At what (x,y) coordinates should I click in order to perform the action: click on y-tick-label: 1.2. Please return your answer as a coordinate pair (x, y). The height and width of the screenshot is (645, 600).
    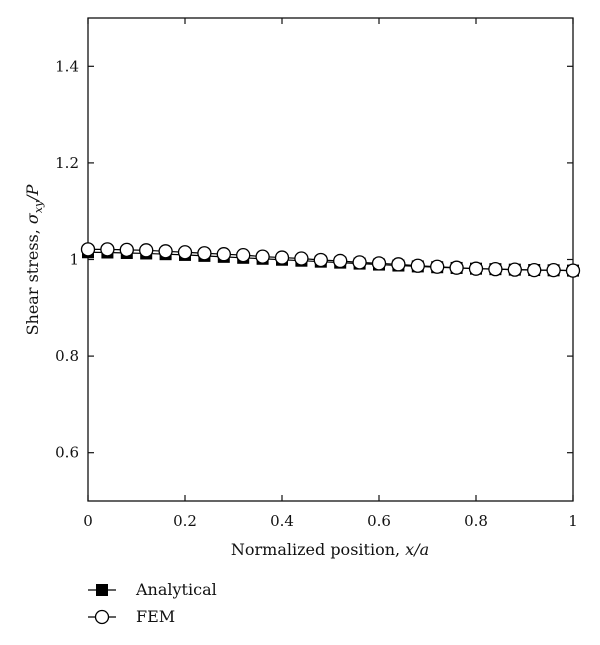
    Looking at the image, I should click on (67, 163).